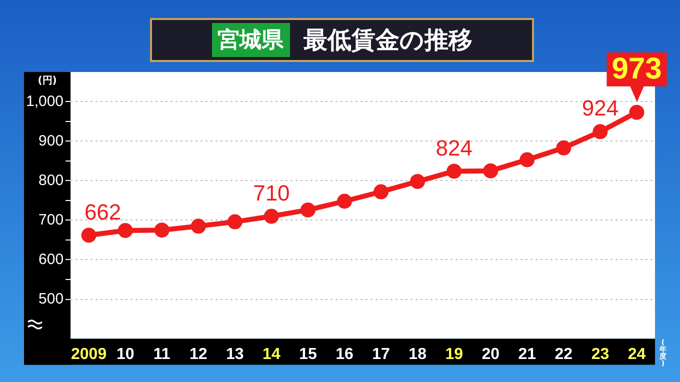 The height and width of the screenshot is (382, 680). What do you see at coordinates (251, 40) in the screenshot?
I see `chart-title: 宮城県` at bounding box center [251, 40].